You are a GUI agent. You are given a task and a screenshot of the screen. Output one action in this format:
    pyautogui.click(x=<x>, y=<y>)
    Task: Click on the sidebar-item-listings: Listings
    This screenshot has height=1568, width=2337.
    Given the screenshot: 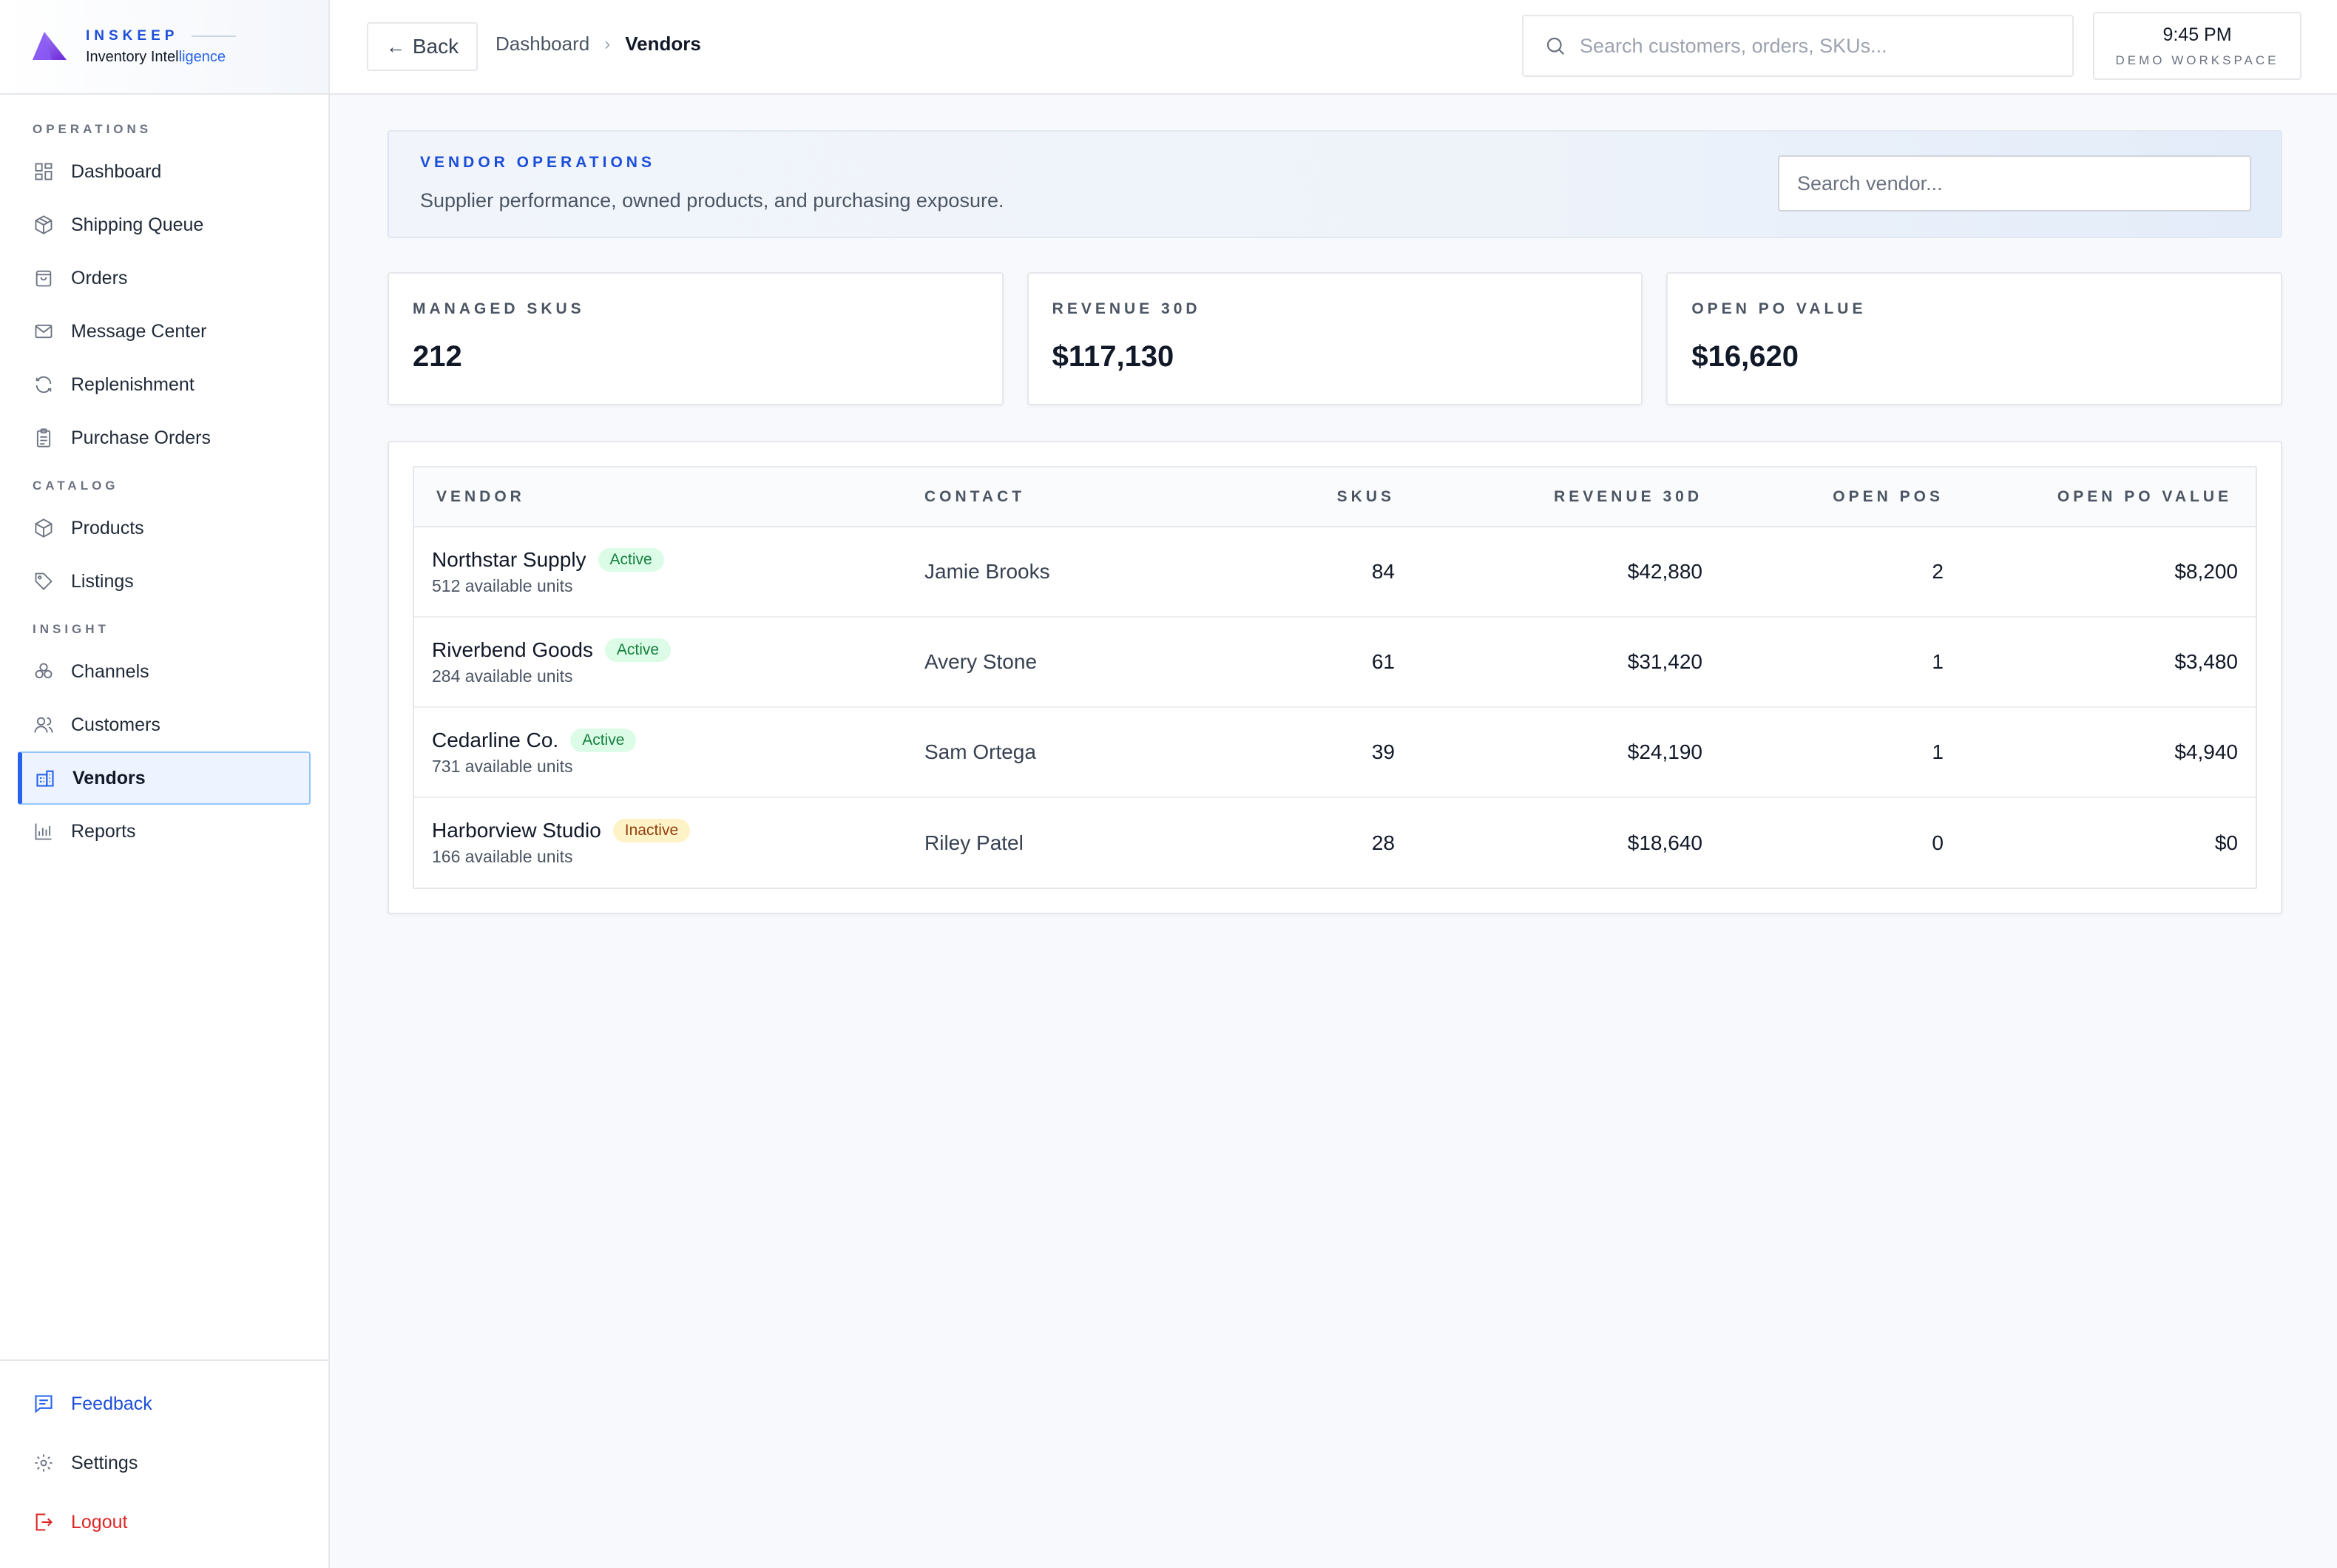 What is the action you would take?
    pyautogui.click(x=164, y=581)
    